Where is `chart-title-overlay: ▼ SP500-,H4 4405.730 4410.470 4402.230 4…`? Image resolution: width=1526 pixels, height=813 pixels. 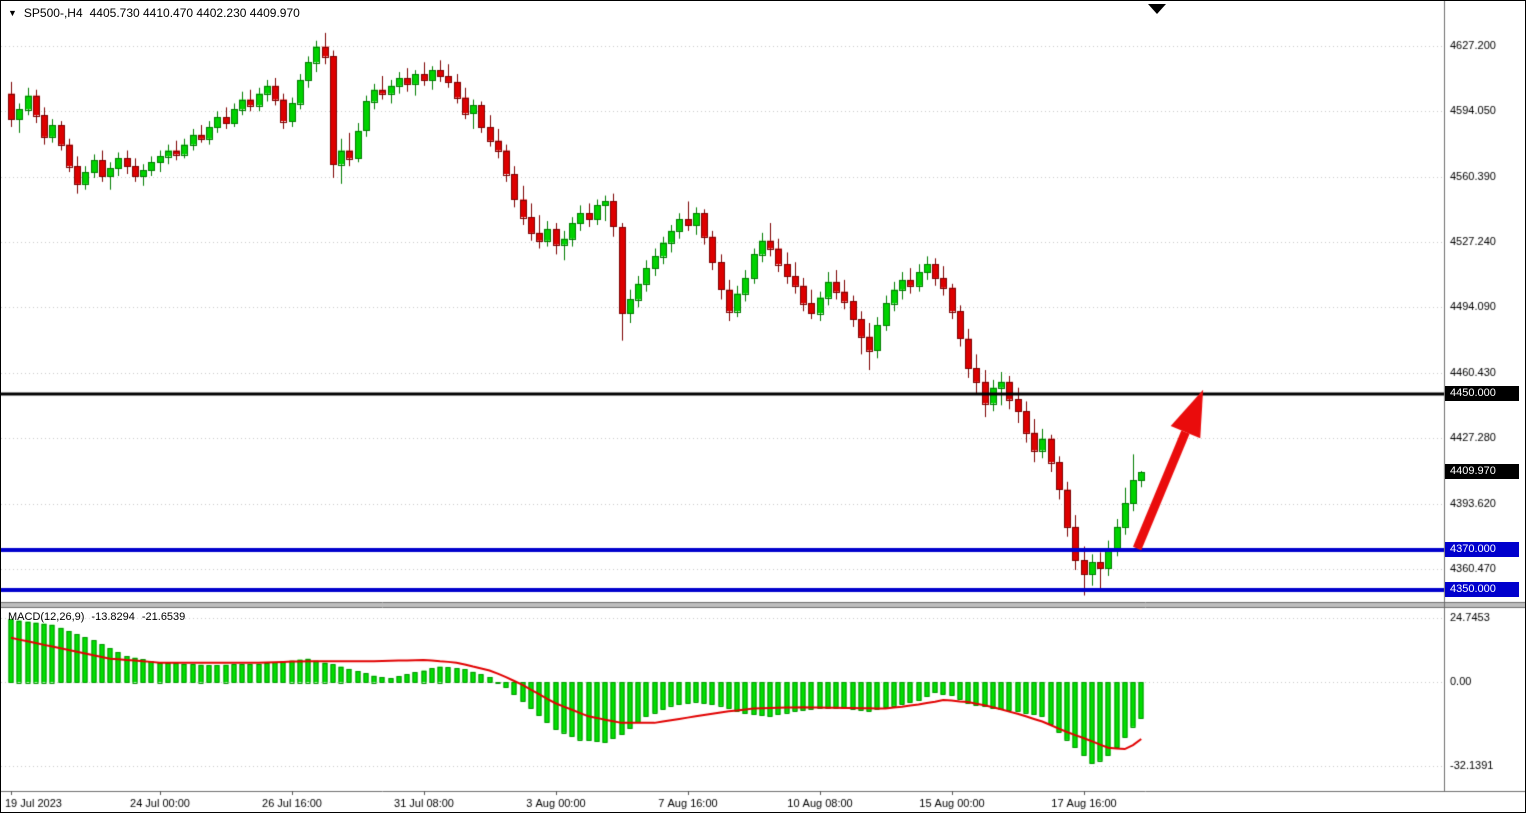 chart-title-overlay: ▼ SP500-,H4 4405.730 4410.470 4402.230 4… is located at coordinates (154, 13).